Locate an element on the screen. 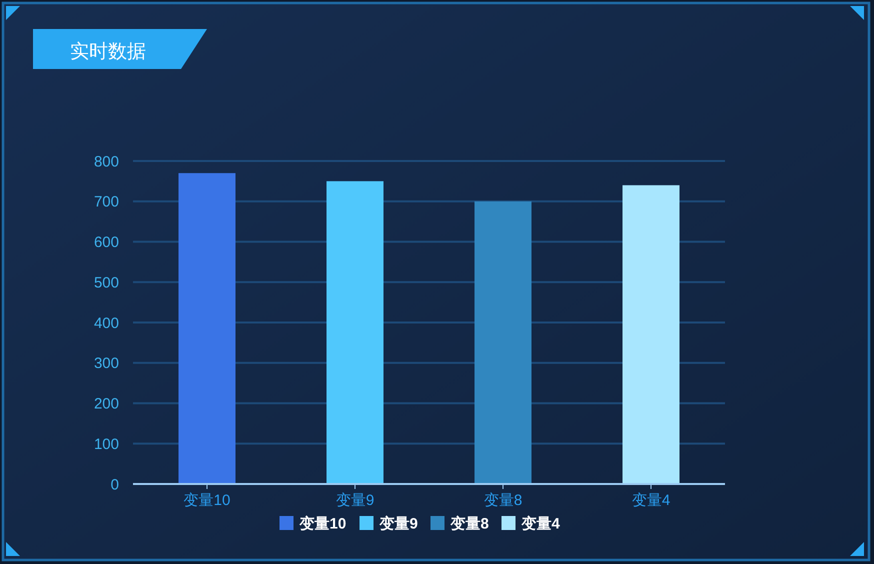 This screenshot has width=874, height=564. x-tick-label: 变量9 is located at coordinates (355, 500).